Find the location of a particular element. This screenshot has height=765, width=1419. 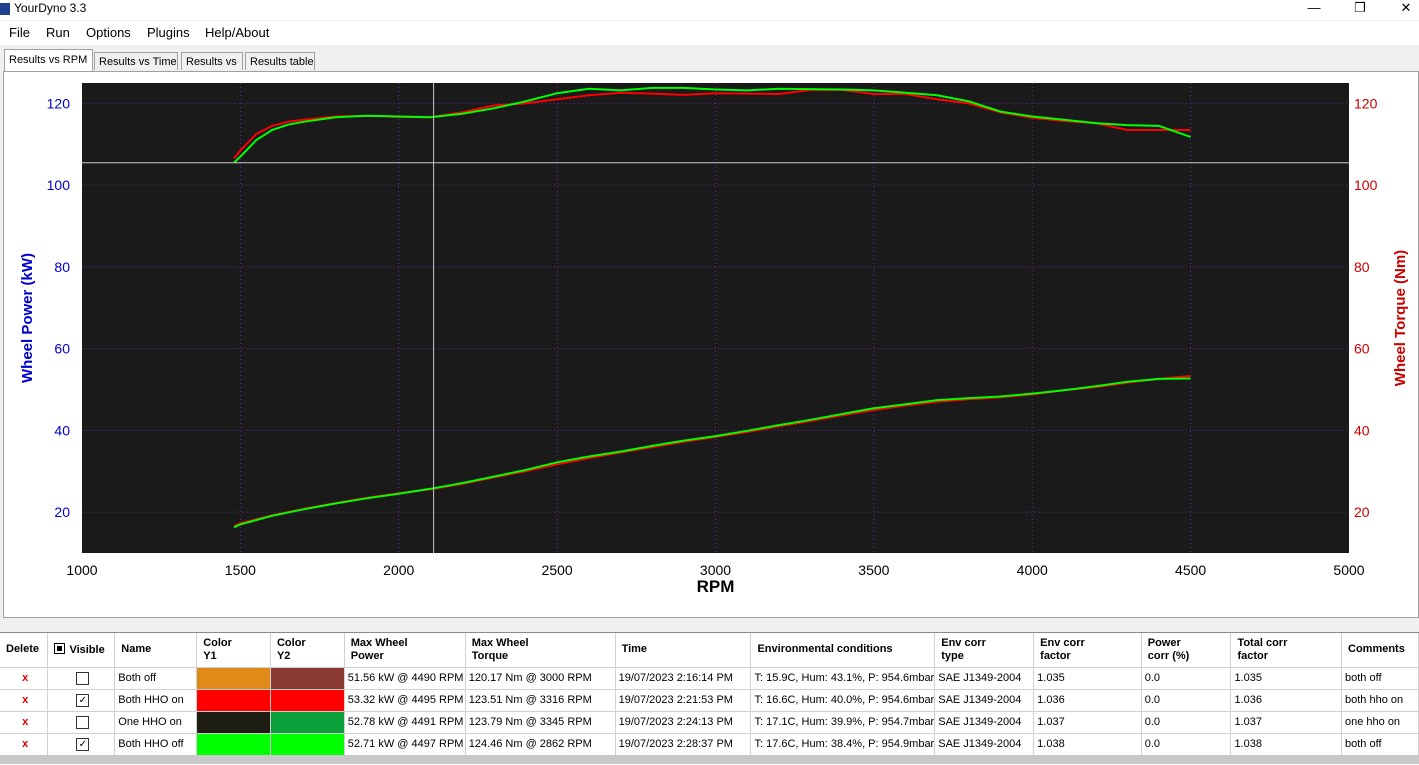

visible-cell: ✓ is located at coordinates (81, 744).